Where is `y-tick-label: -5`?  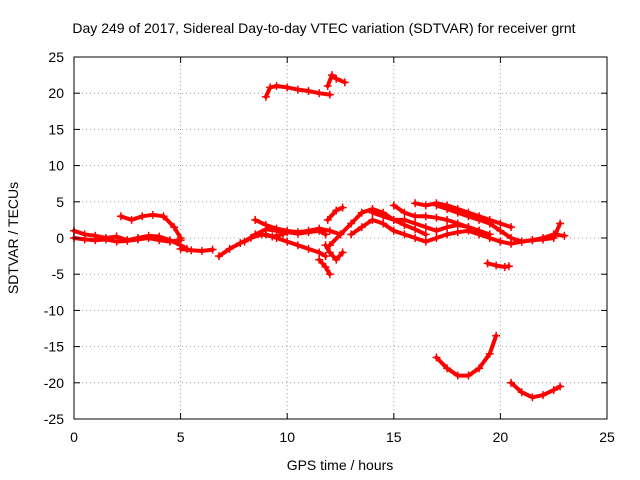
y-tick-label: -5 is located at coordinates (58, 274).